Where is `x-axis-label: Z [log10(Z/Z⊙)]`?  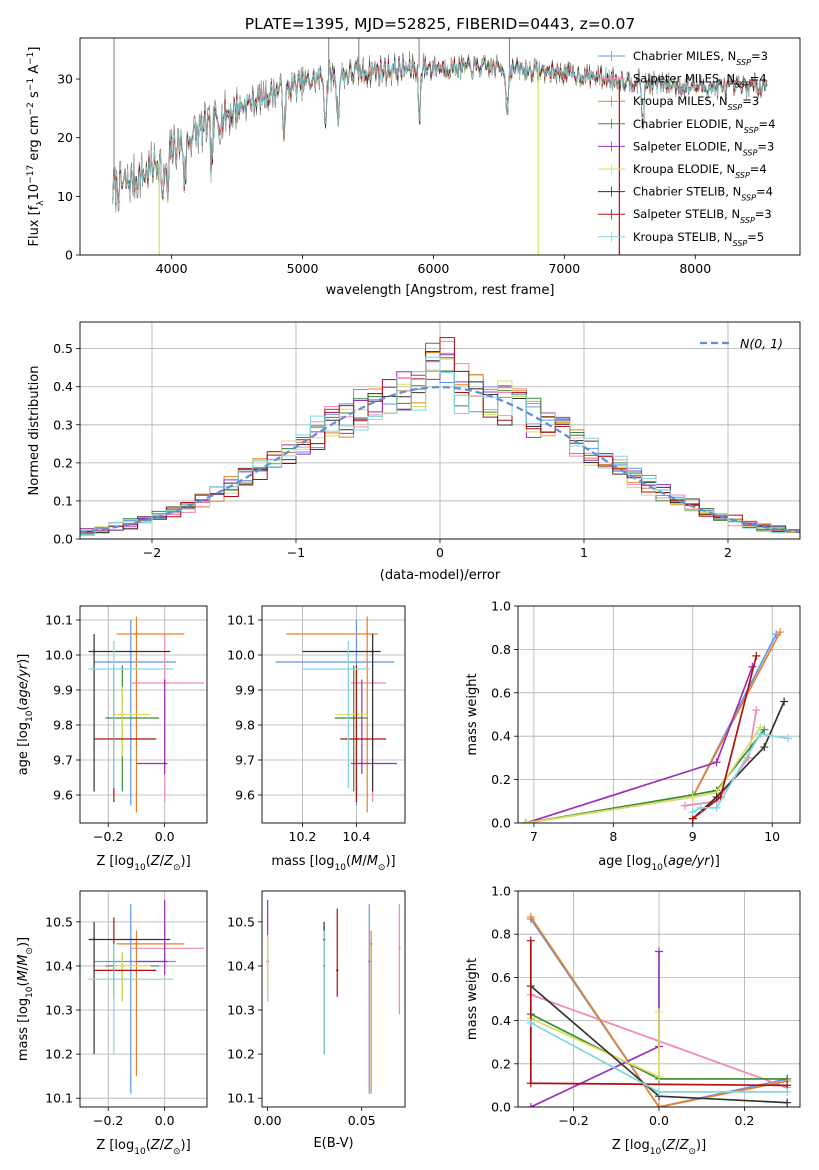
x-axis-label: Z [log10(Z/Z⊙)] is located at coordinates (143, 863).